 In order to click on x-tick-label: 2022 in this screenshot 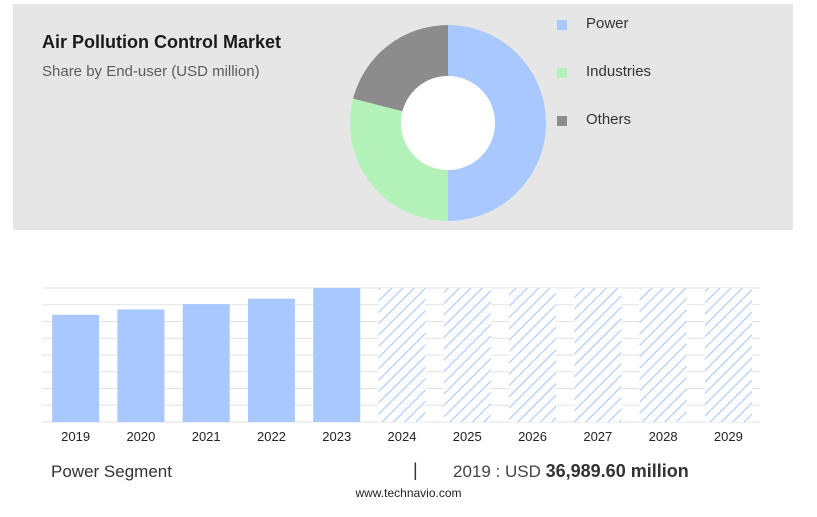, I will do `click(271, 436)`.